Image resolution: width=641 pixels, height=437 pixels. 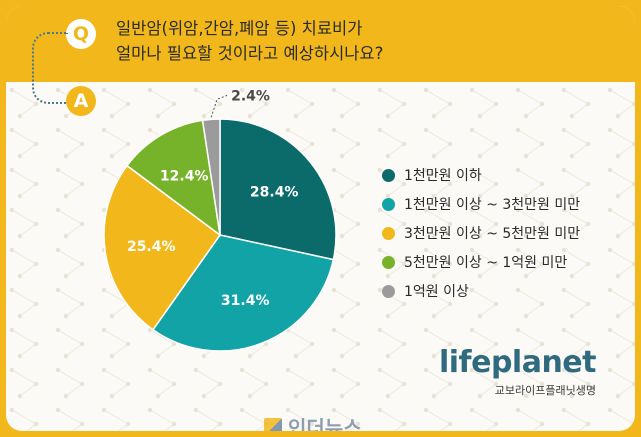 I want to click on pie-value-label-2: 25.4%, so click(x=151, y=247).